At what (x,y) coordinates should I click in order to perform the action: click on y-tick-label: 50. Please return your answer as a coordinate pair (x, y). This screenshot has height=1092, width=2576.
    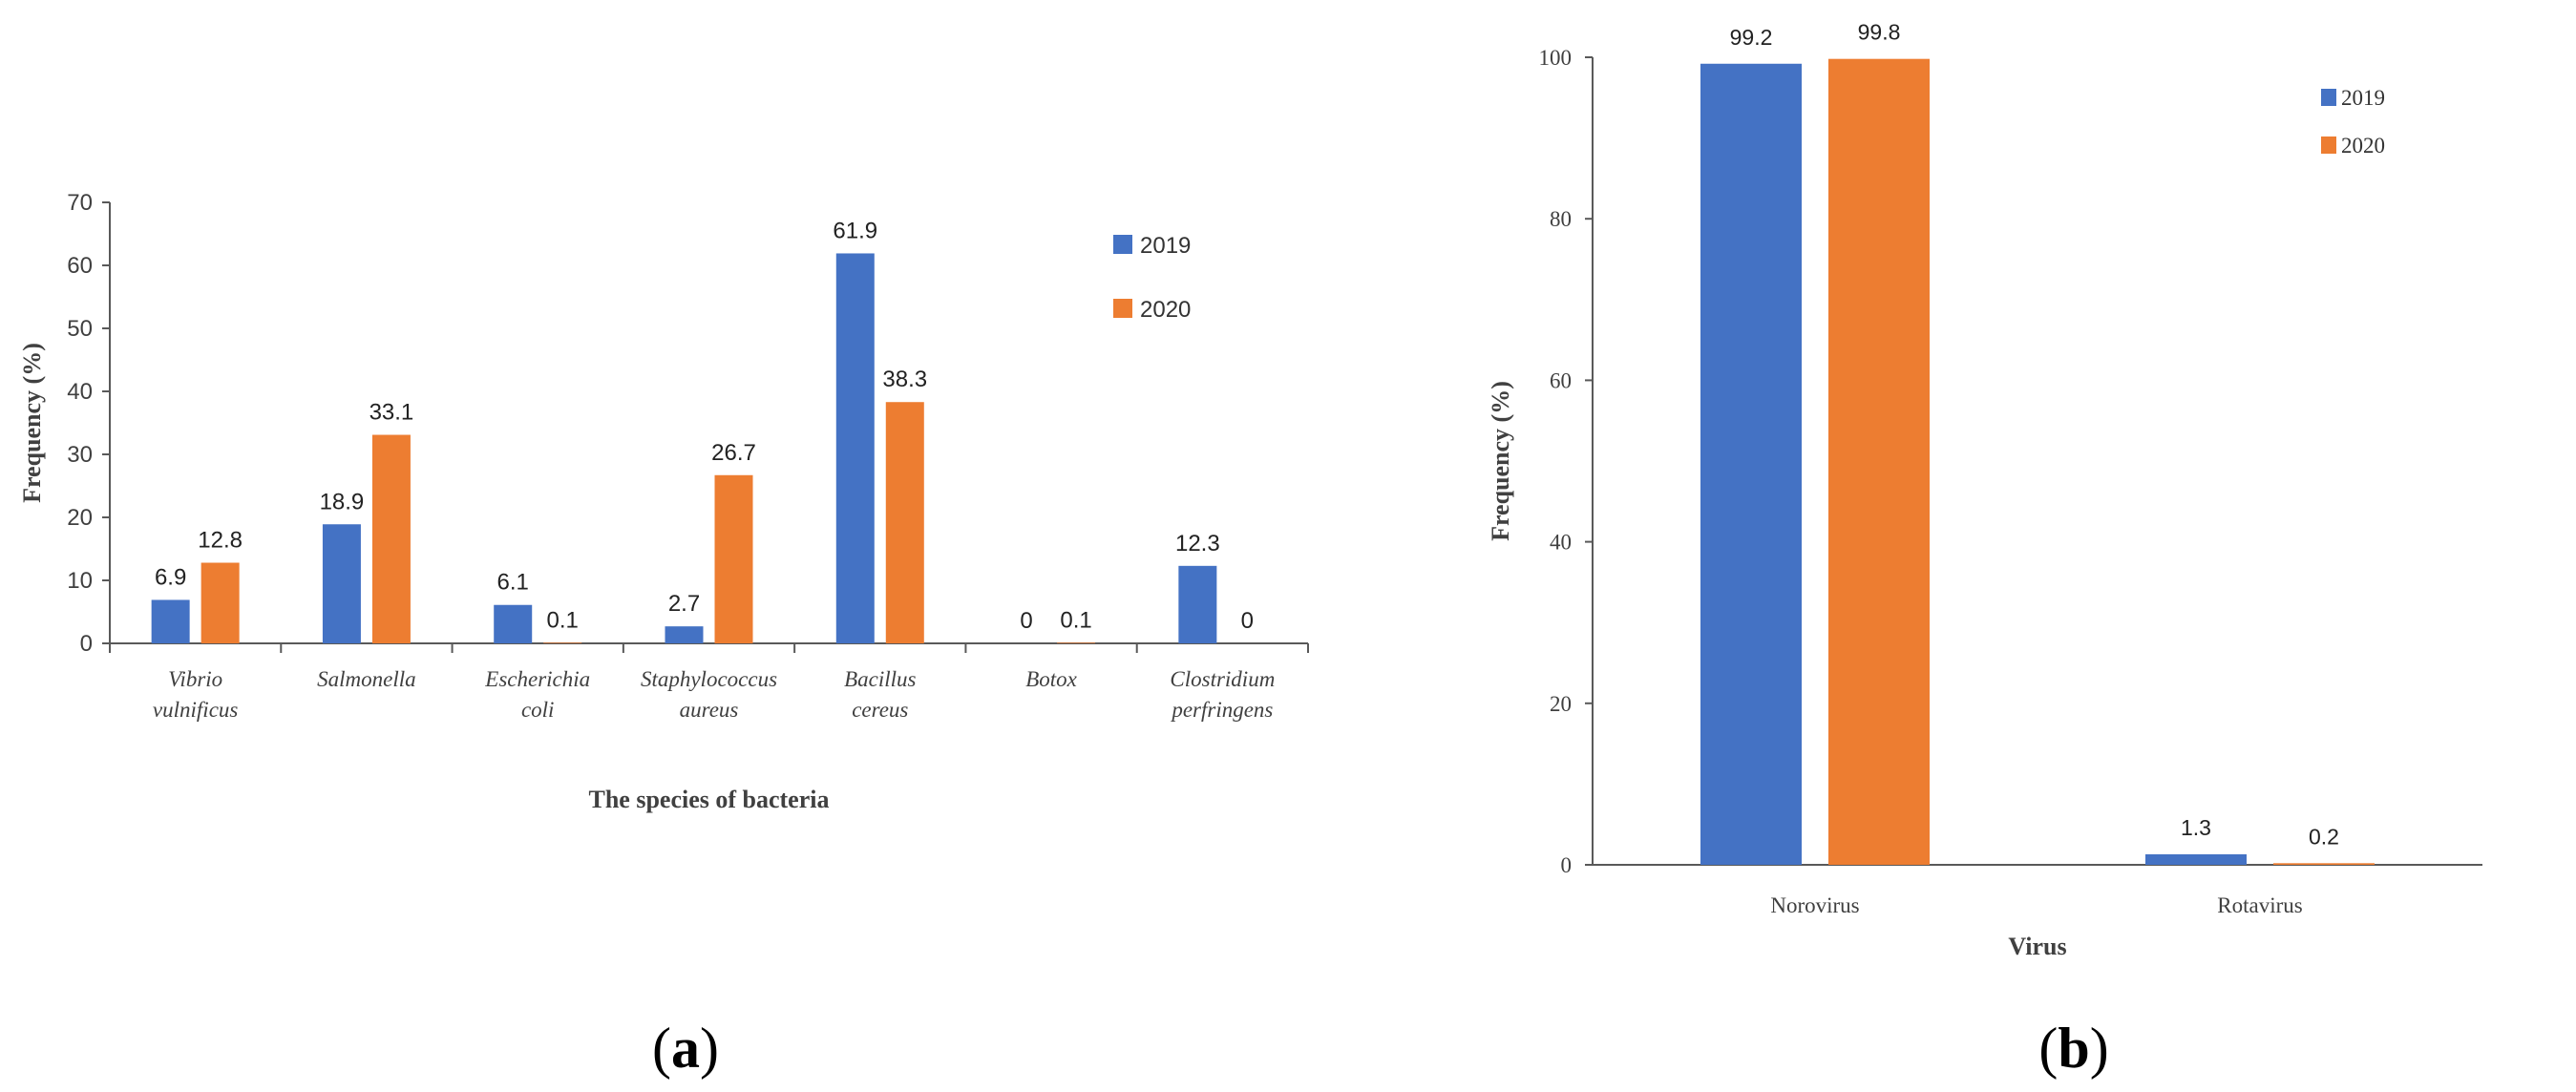
    Looking at the image, I should click on (80, 329).